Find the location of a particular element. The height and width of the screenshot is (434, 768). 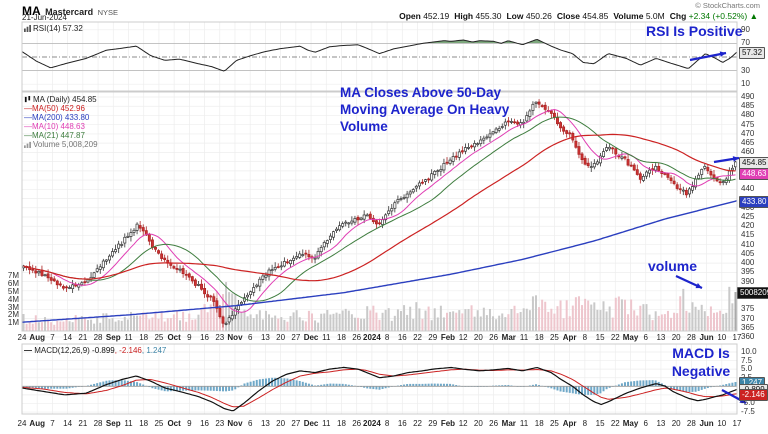

price-tick-460: 460 is located at coordinates (748, 152).